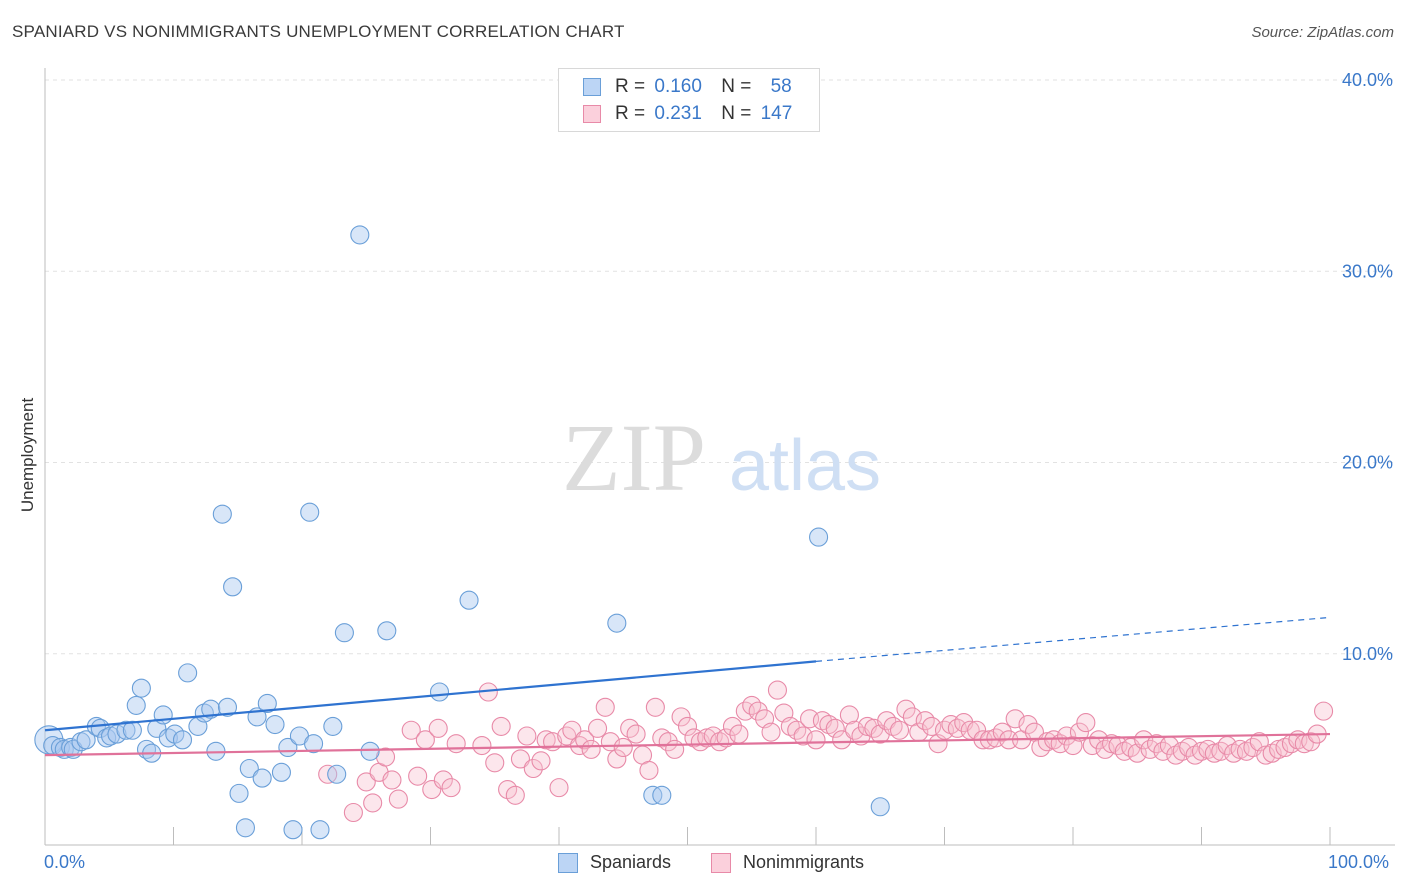 Image resolution: width=1406 pixels, height=892 pixels. I want to click on source-label: Source: ZipAtlas.com, so click(1322, 32).